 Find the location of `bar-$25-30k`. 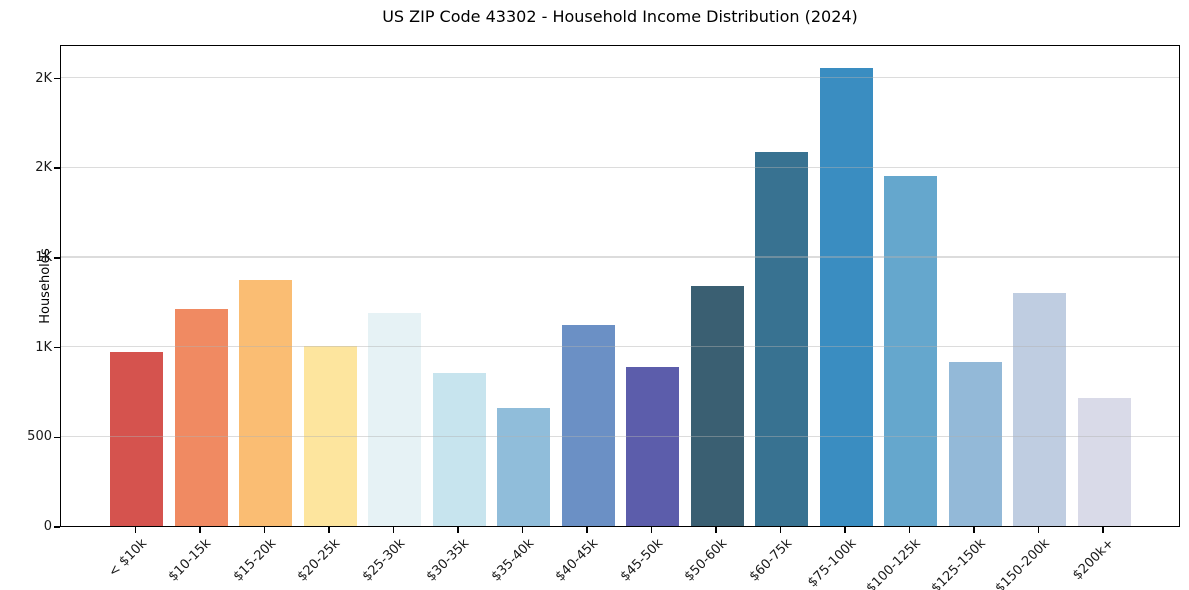

bar-$25-30k is located at coordinates (394, 419).